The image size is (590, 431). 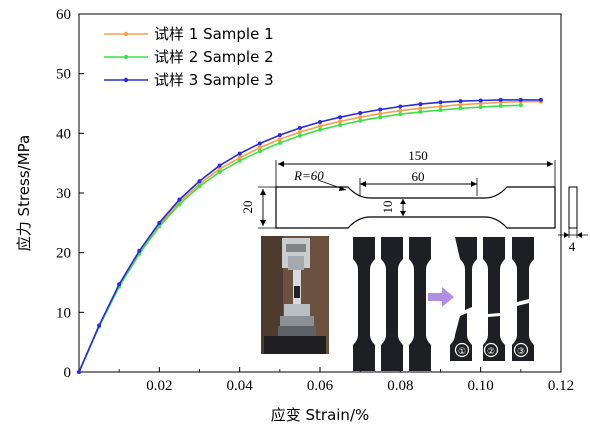 I want to click on x-tick-label: 0.02, so click(x=159, y=386).